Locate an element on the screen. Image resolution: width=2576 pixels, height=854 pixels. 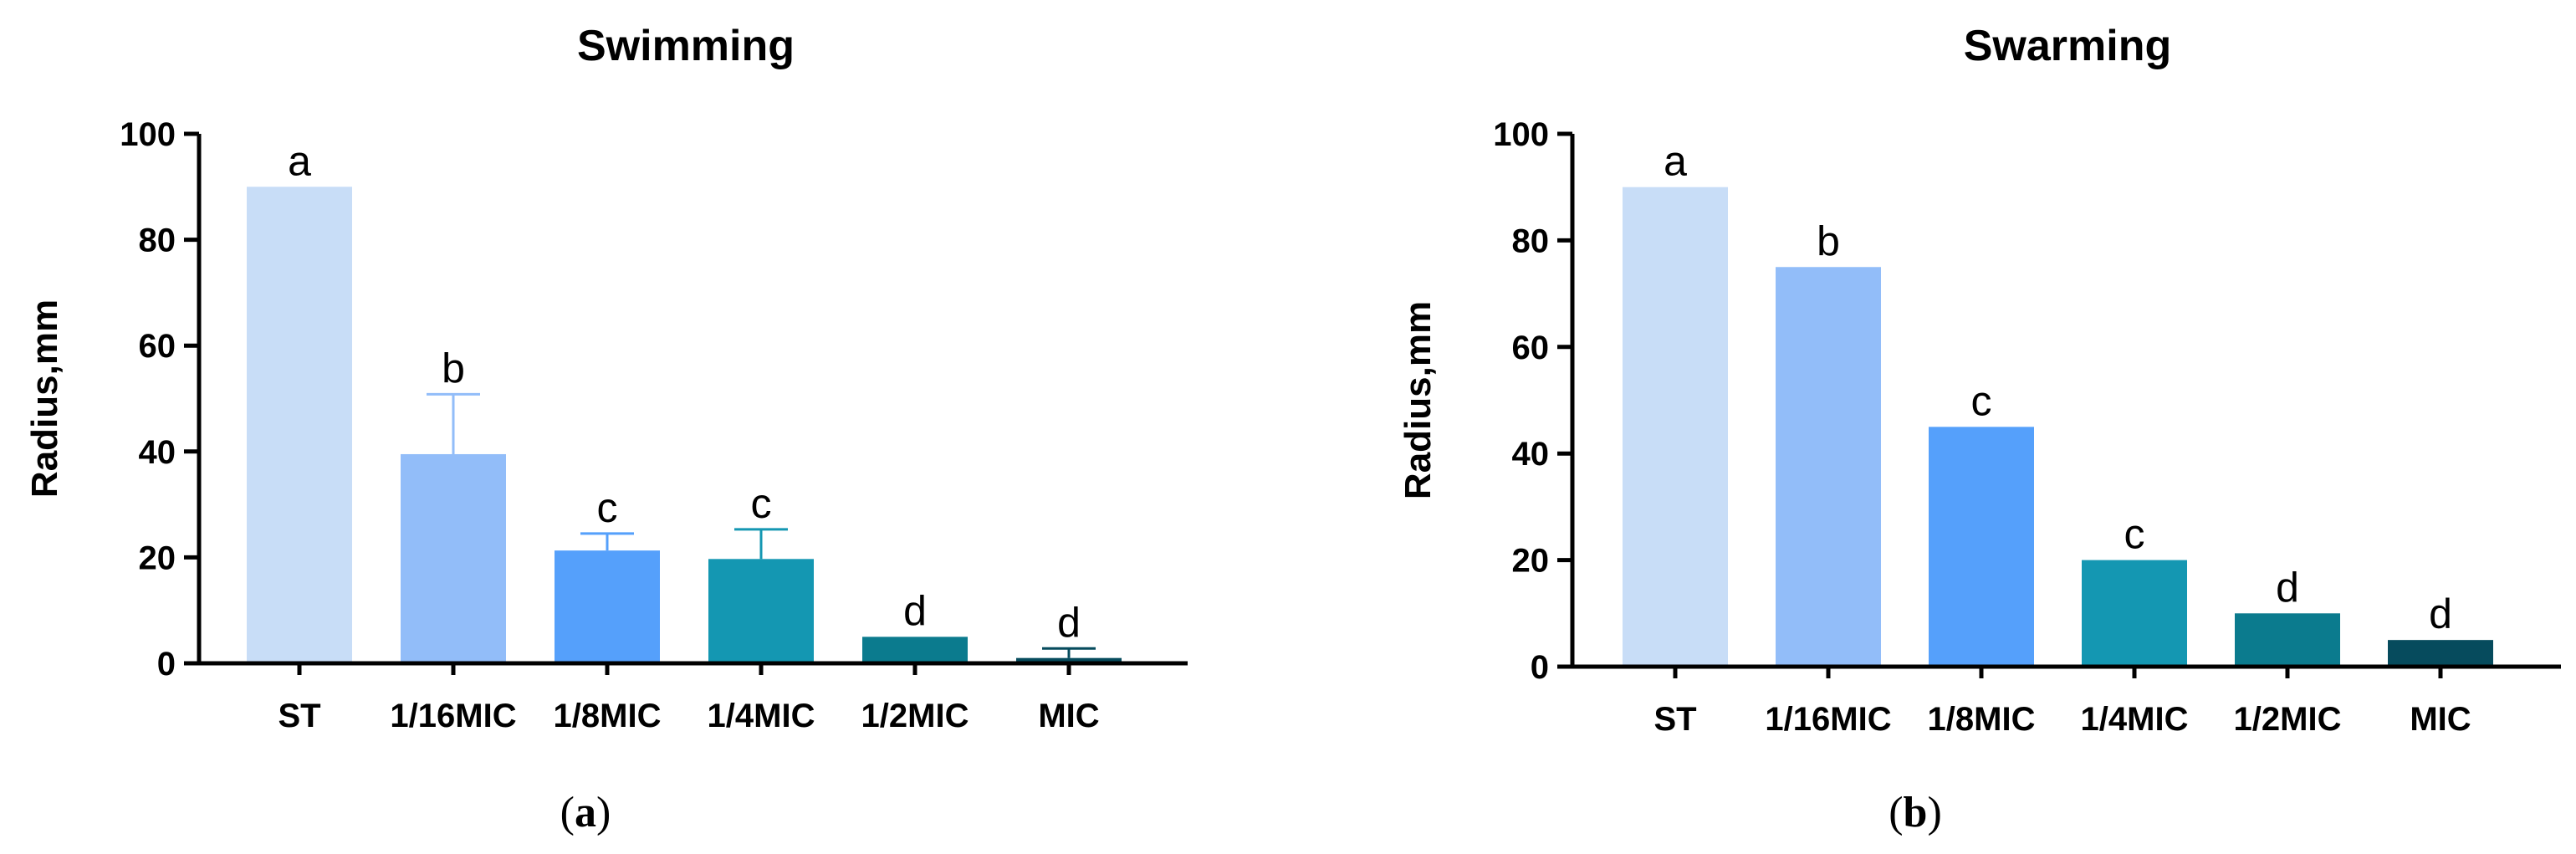
panel-label: (b) is located at coordinates (1915, 812).